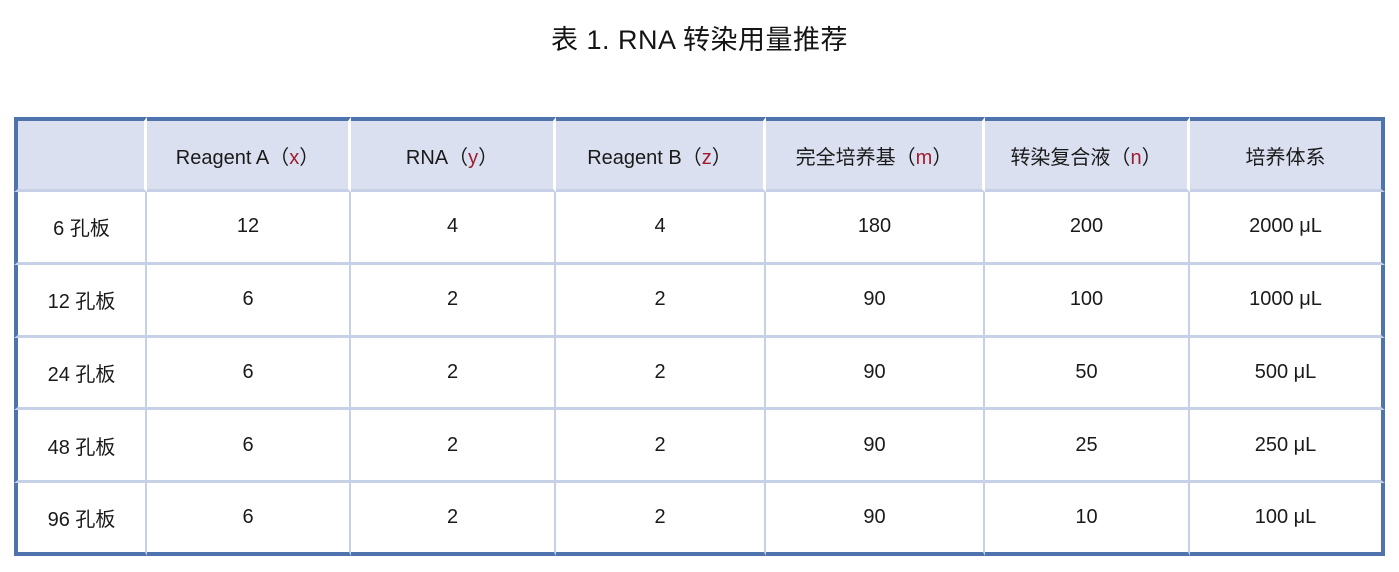 This screenshot has width=1399, height=572. I want to click on col-label: Reagent A（, so click(232, 157).